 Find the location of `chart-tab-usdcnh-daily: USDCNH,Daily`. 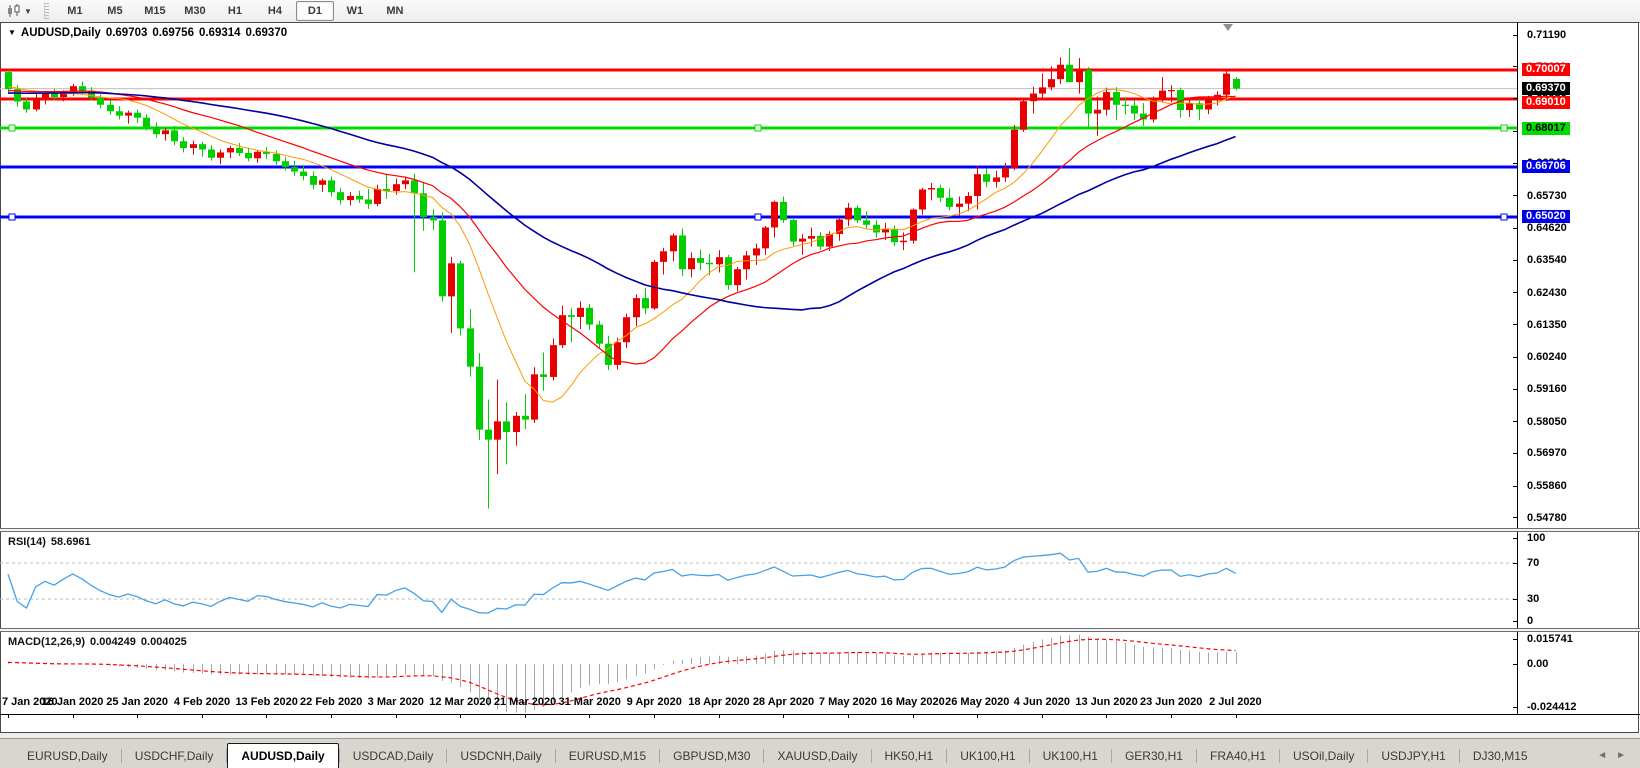

chart-tab-usdcnh-daily: USDCNH,Daily is located at coordinates (501, 756).